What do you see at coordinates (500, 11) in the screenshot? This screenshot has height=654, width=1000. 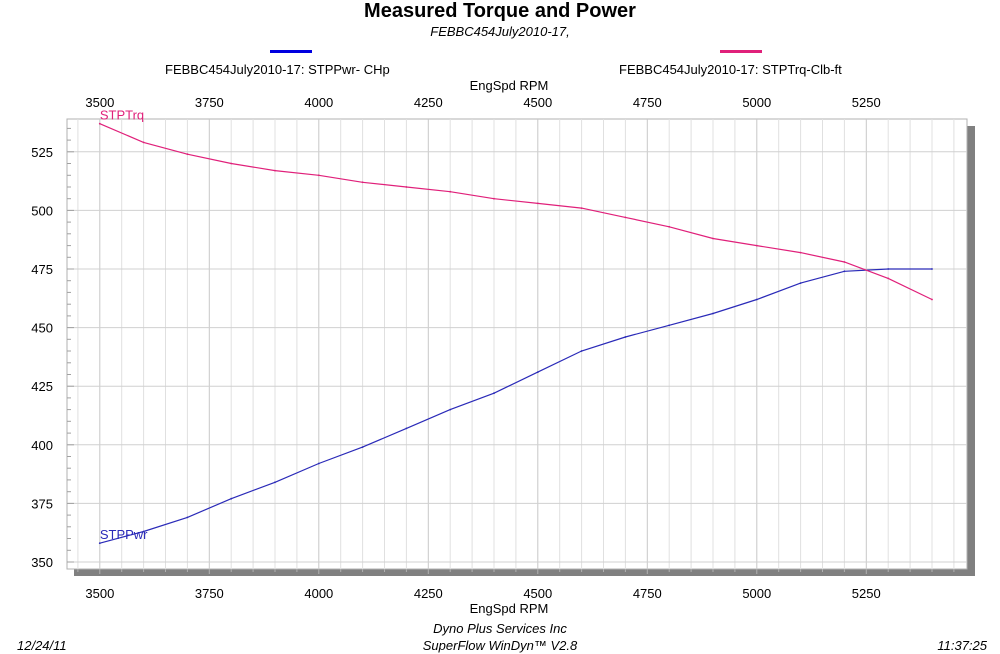 I see `chart-title: Measured Torque and Power` at bounding box center [500, 11].